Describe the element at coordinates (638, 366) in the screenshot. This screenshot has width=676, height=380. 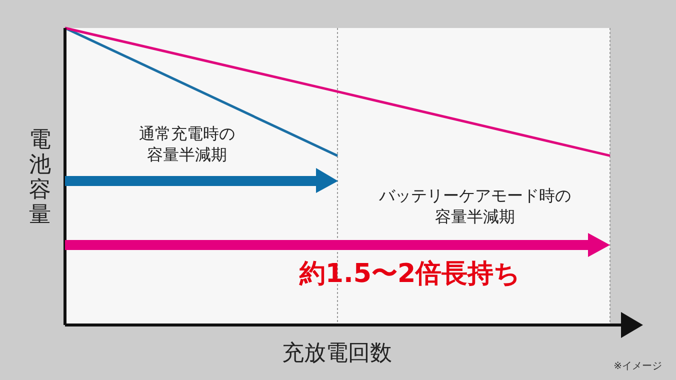
I see `text: ※イメージ` at that location.